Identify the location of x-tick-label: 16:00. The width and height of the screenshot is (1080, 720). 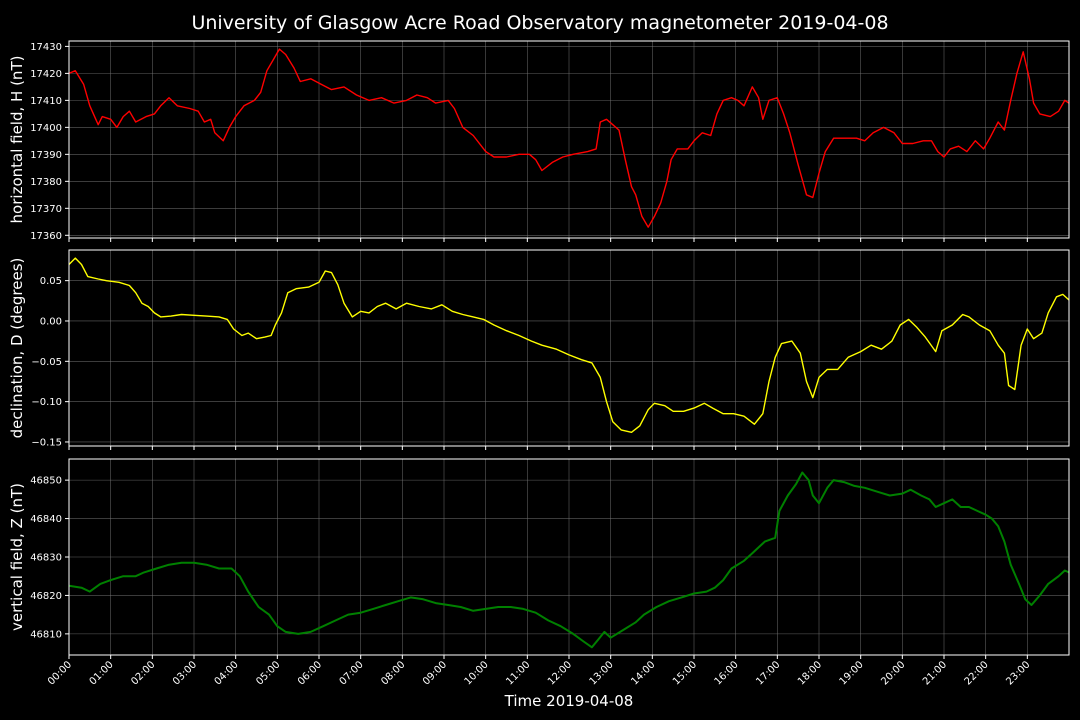
(727, 673).